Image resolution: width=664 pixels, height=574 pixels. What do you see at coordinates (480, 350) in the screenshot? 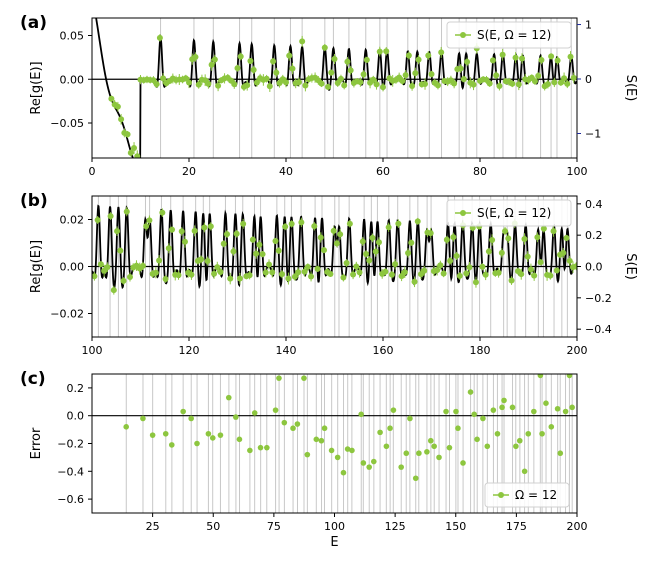
I see `x-tick-label: 180` at bounding box center [480, 350].